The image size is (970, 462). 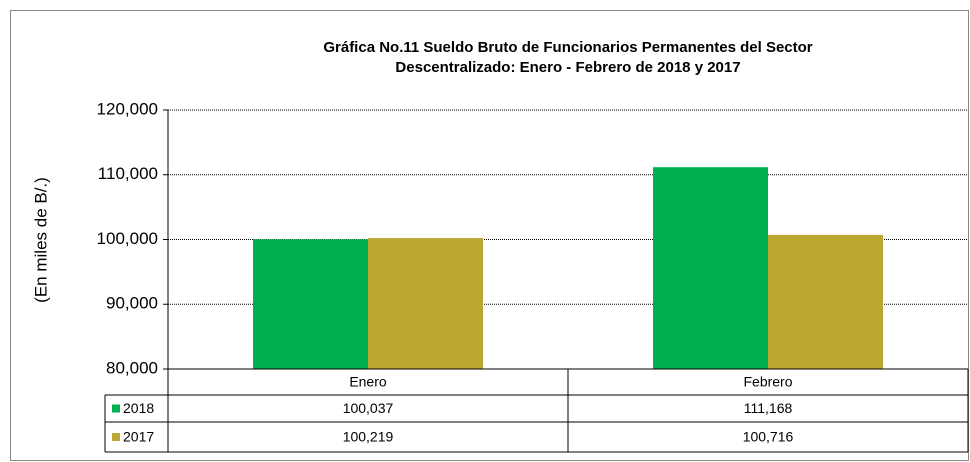 I want to click on y-tick-label: 80,000, so click(x=132, y=367).